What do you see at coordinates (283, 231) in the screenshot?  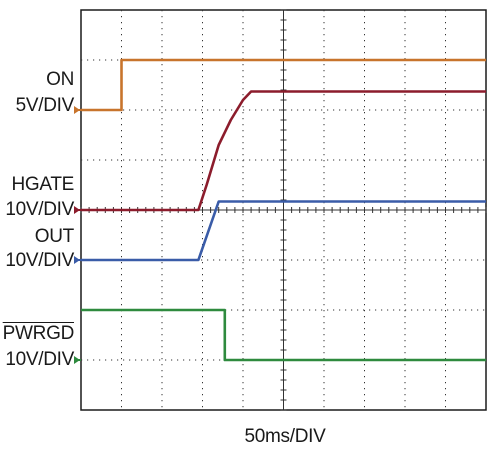 I see `trace-out` at bounding box center [283, 231].